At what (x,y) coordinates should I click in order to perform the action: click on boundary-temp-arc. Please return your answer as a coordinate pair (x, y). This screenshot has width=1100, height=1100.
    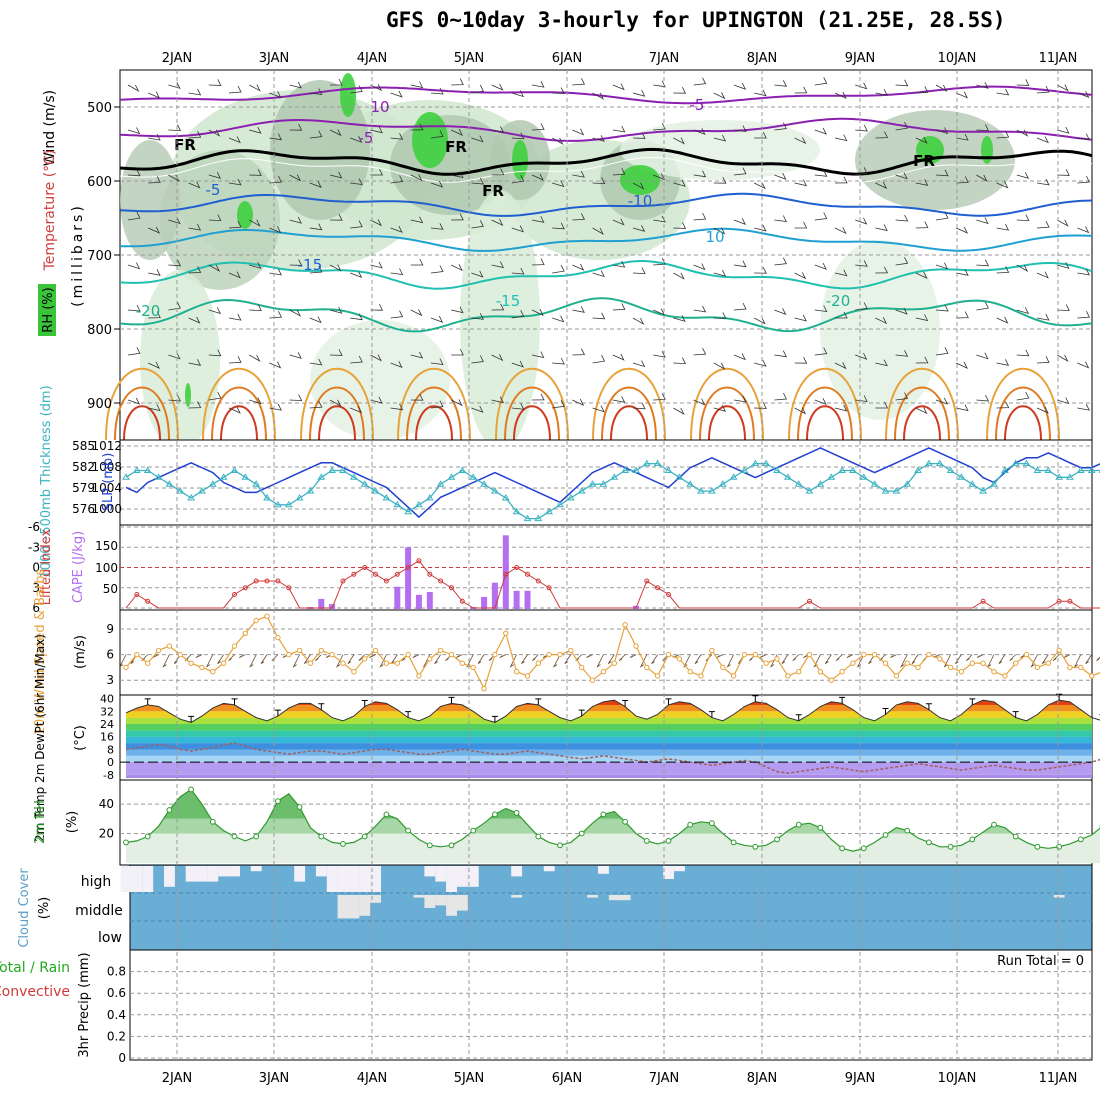
    Looking at the image, I should click on (434, 413).